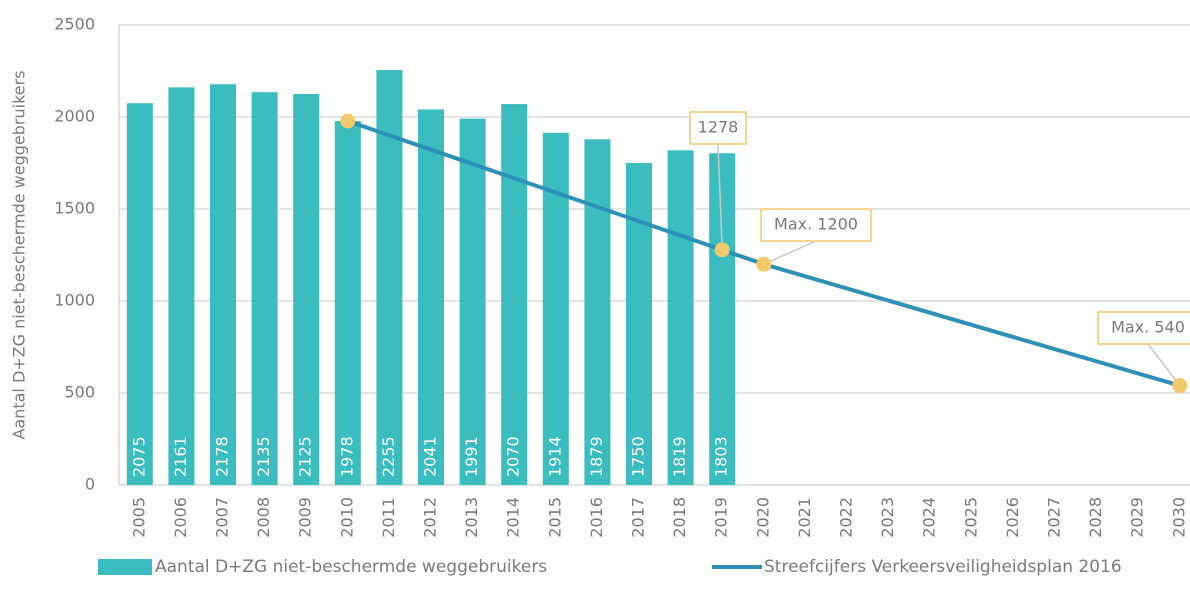 This screenshot has width=1190, height=606. Describe the element at coordinates (846, 517) in the screenshot. I see `x-tick-label: 2022` at that location.